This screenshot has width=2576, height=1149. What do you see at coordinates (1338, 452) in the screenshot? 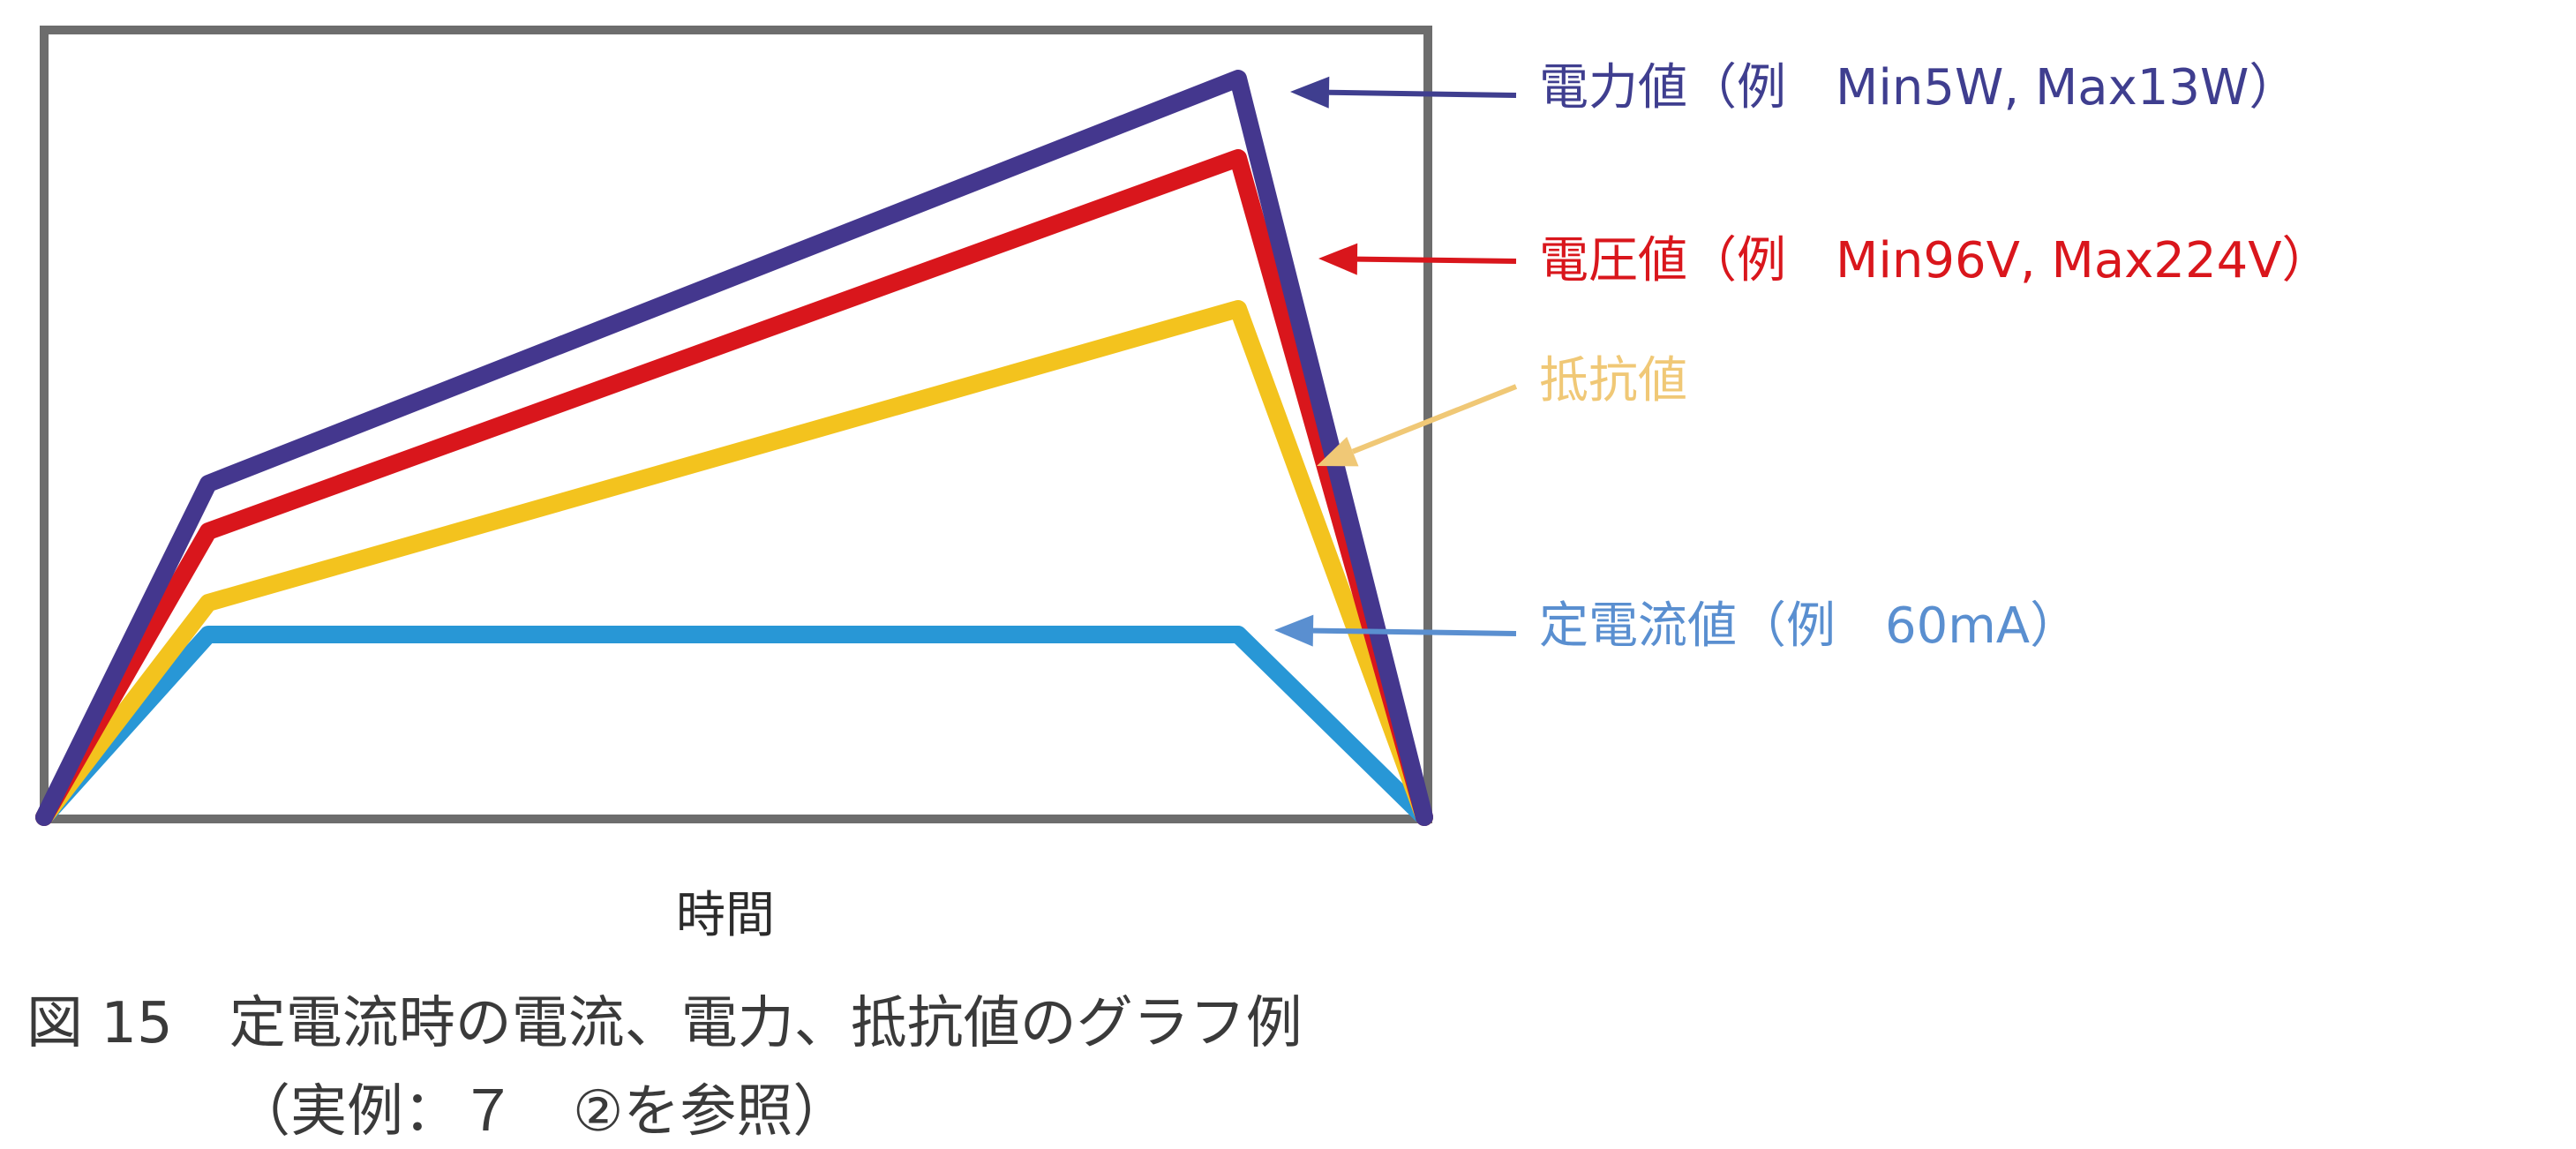
I see `arrow-head-resistance` at bounding box center [1338, 452].